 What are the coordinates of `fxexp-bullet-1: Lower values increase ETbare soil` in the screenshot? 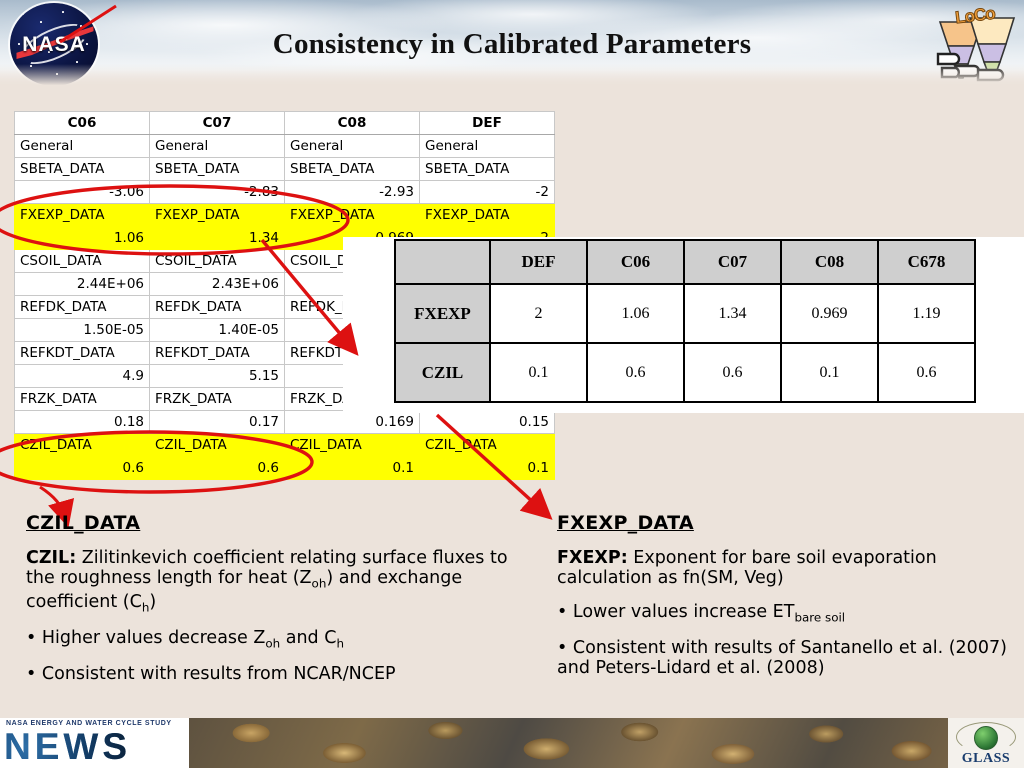 It's located at (788, 613).